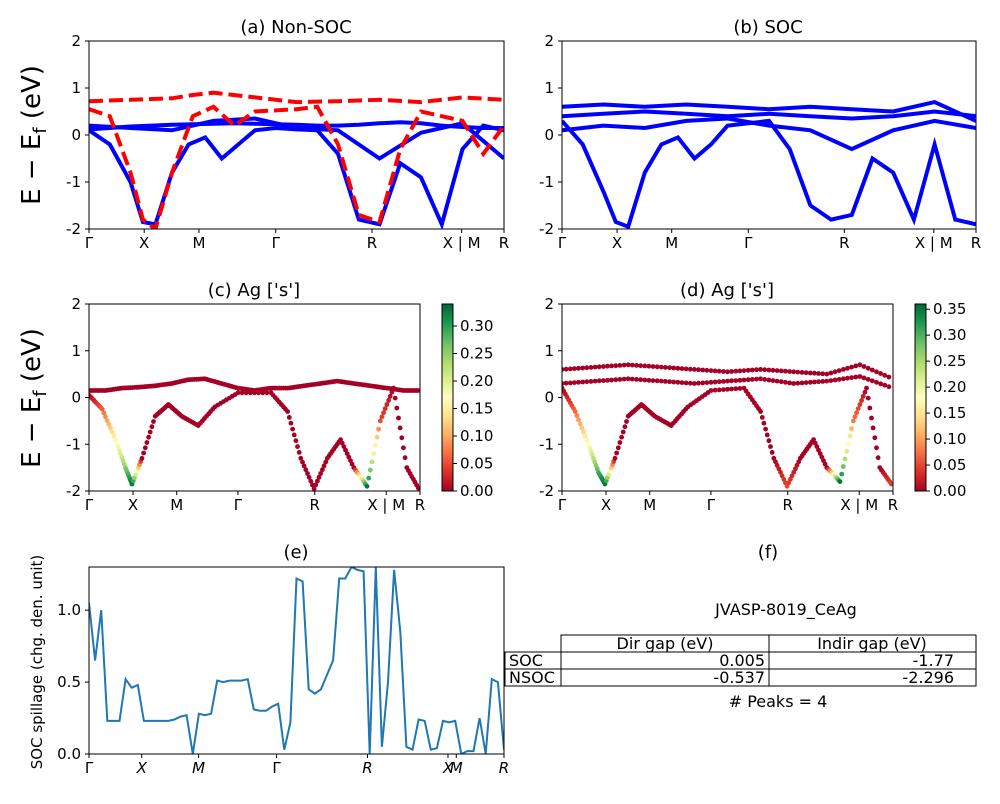 Image resolution: width=1000 pixels, height=804 pixels. I want to click on axes-frame, so click(769, 135).